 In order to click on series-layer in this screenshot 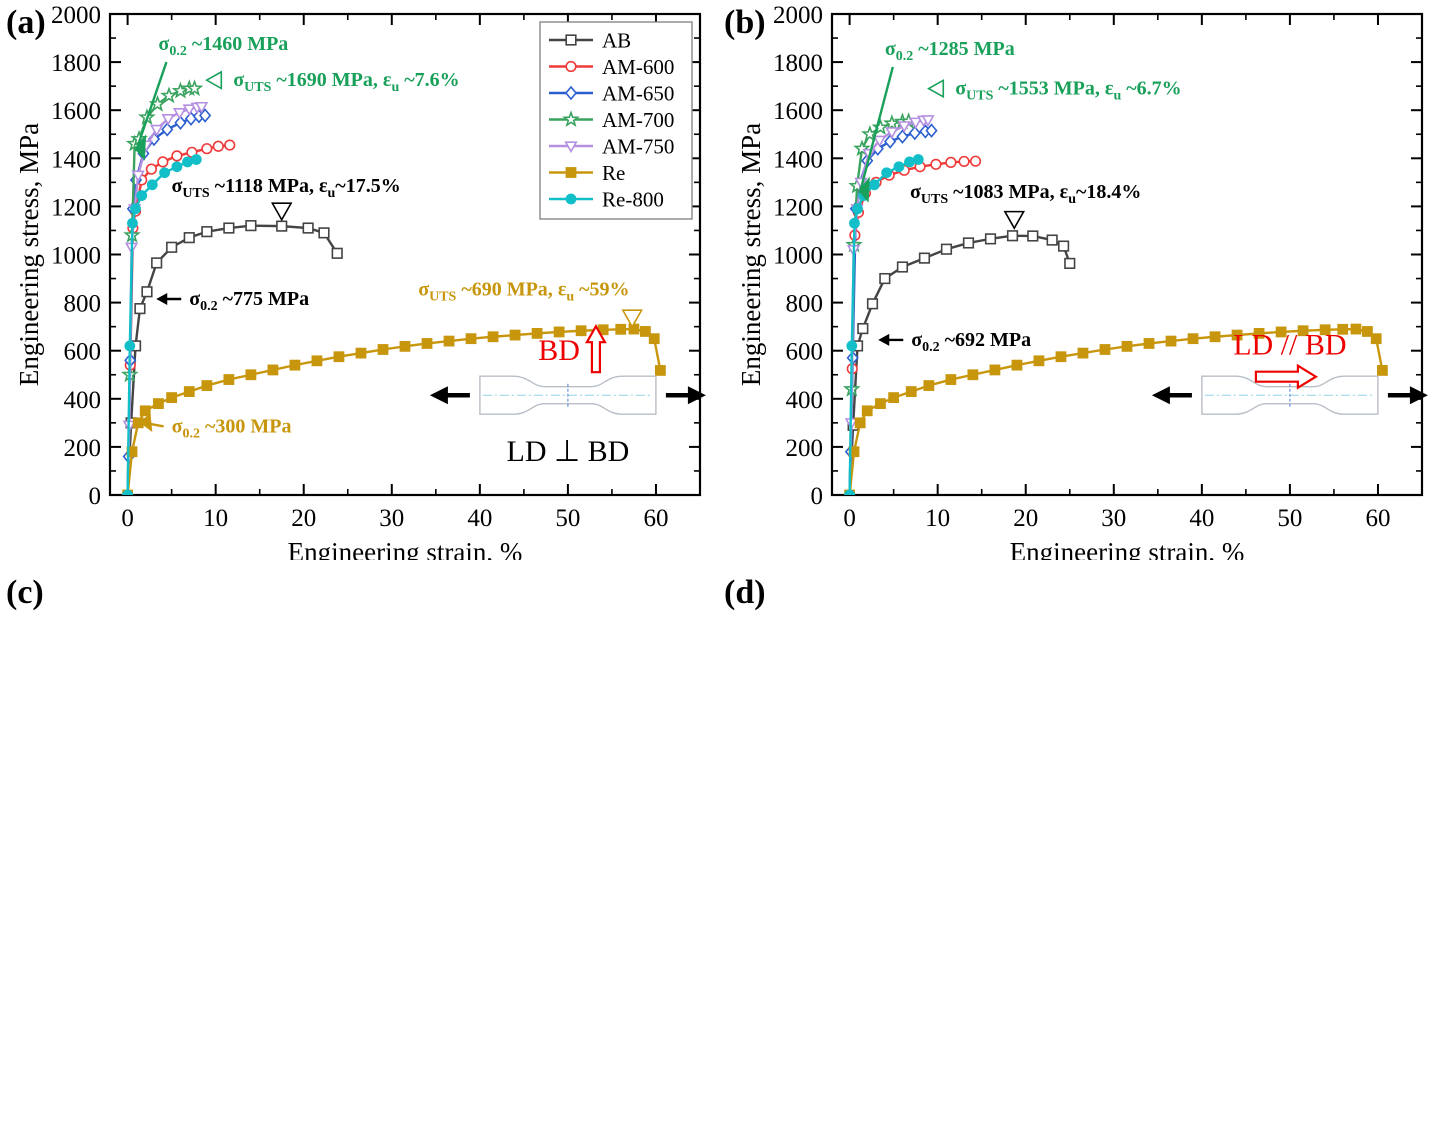, I will do `click(393, 287)`.